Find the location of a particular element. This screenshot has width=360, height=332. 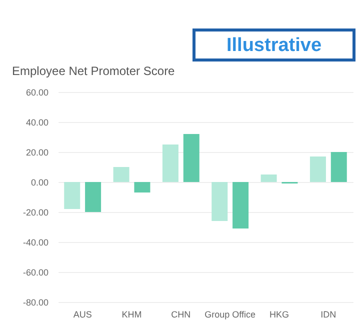

y-tick-label: -20.00 is located at coordinates (35, 213).